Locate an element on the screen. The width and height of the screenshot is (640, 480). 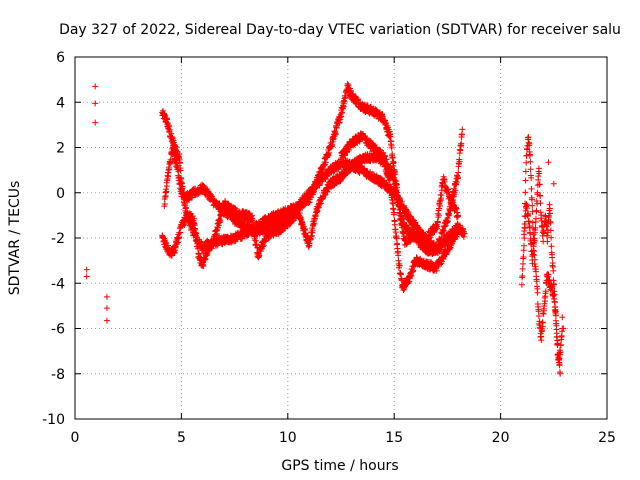
y-tick-label: -8 is located at coordinates (58, 375).